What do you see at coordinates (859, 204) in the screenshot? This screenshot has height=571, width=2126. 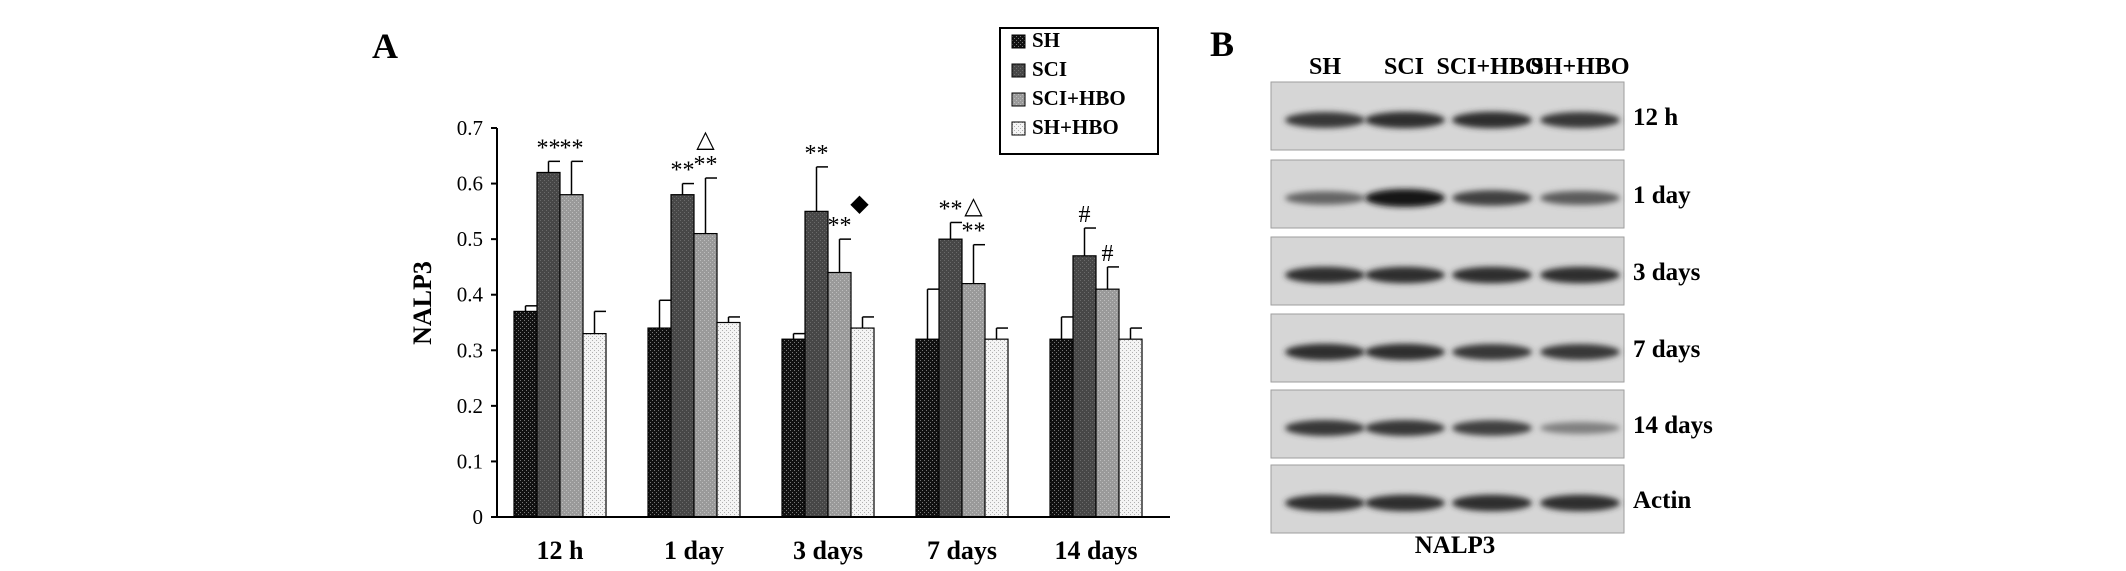 I see `significance-mark: ◆` at bounding box center [859, 204].